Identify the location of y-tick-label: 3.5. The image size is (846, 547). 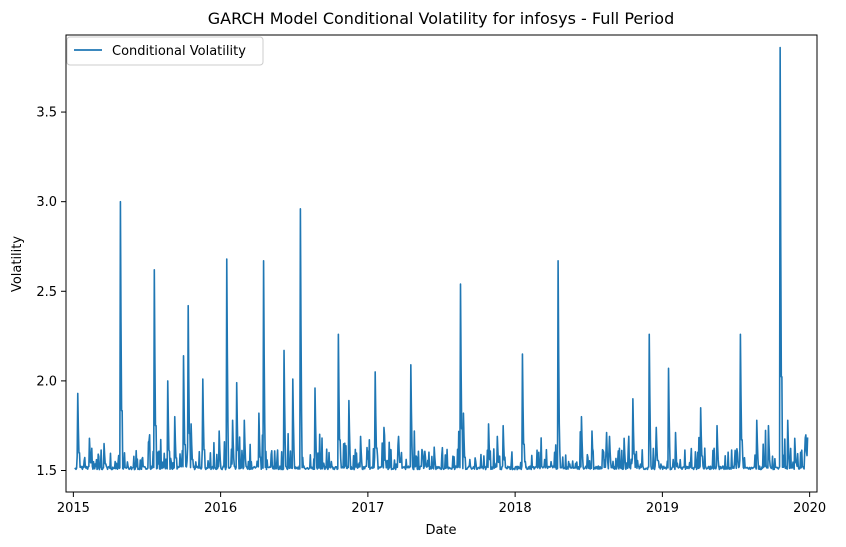
(46, 113).